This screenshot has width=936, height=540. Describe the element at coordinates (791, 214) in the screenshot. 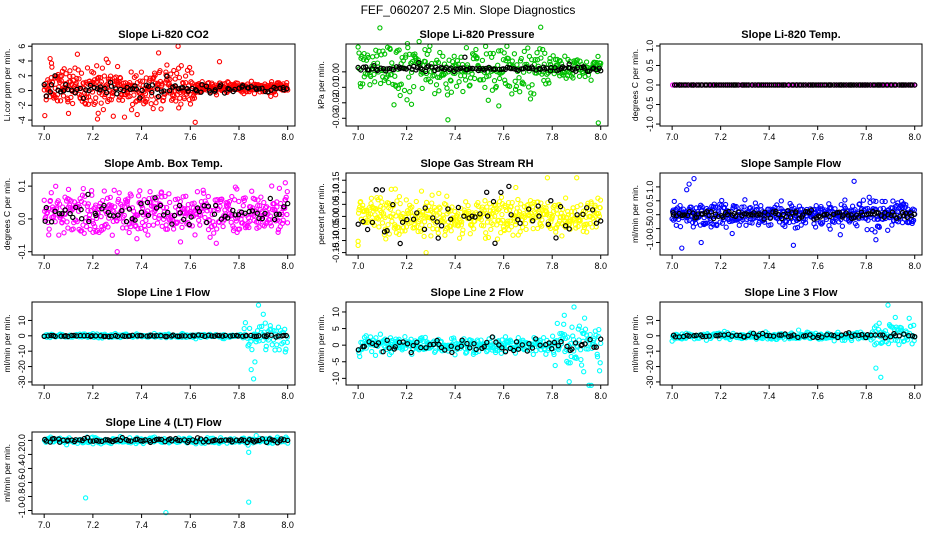

I see `plot-frame` at that location.